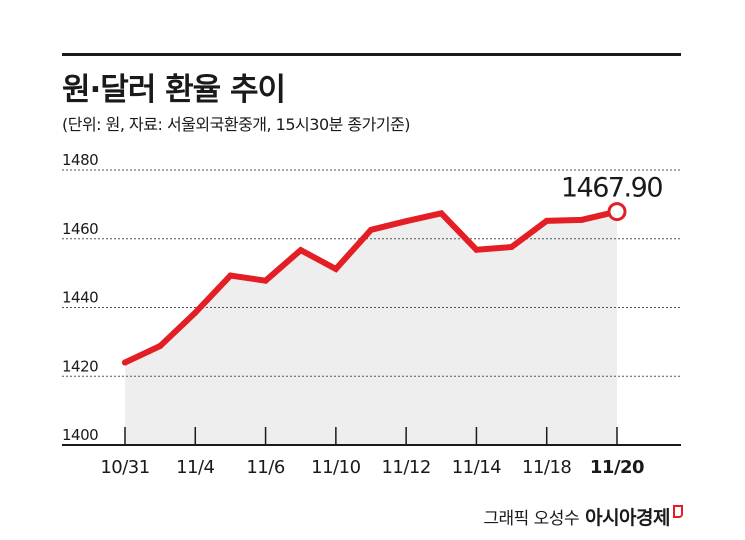  What do you see at coordinates (335, 467) in the screenshot?
I see `x-tick-label: 11/10` at bounding box center [335, 467].